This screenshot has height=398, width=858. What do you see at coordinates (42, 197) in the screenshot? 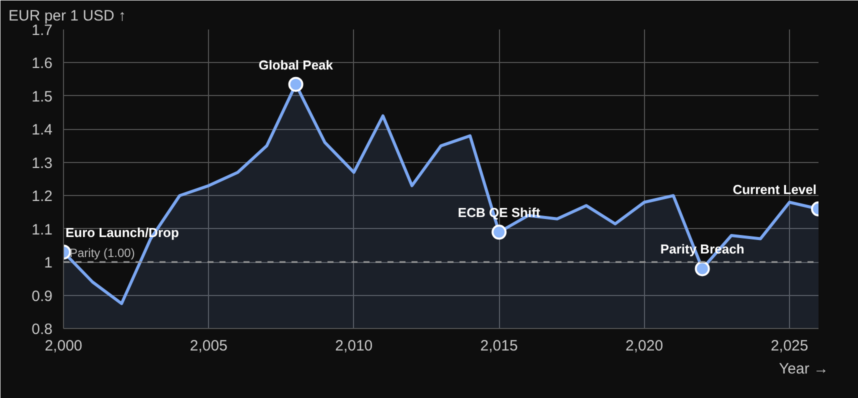
I see `y-tick-label: 1.2` at bounding box center [42, 197].